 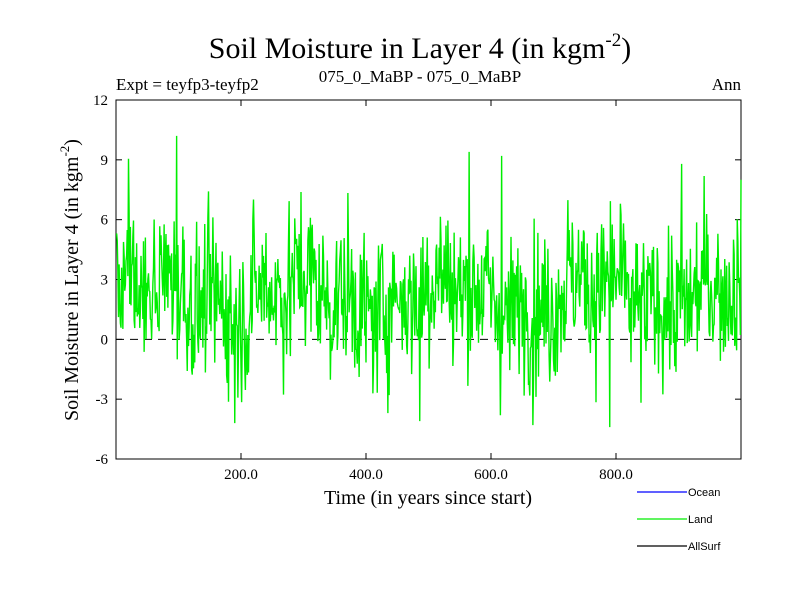 What do you see at coordinates (727, 84) in the screenshot?
I see `season-label: Ann` at bounding box center [727, 84].